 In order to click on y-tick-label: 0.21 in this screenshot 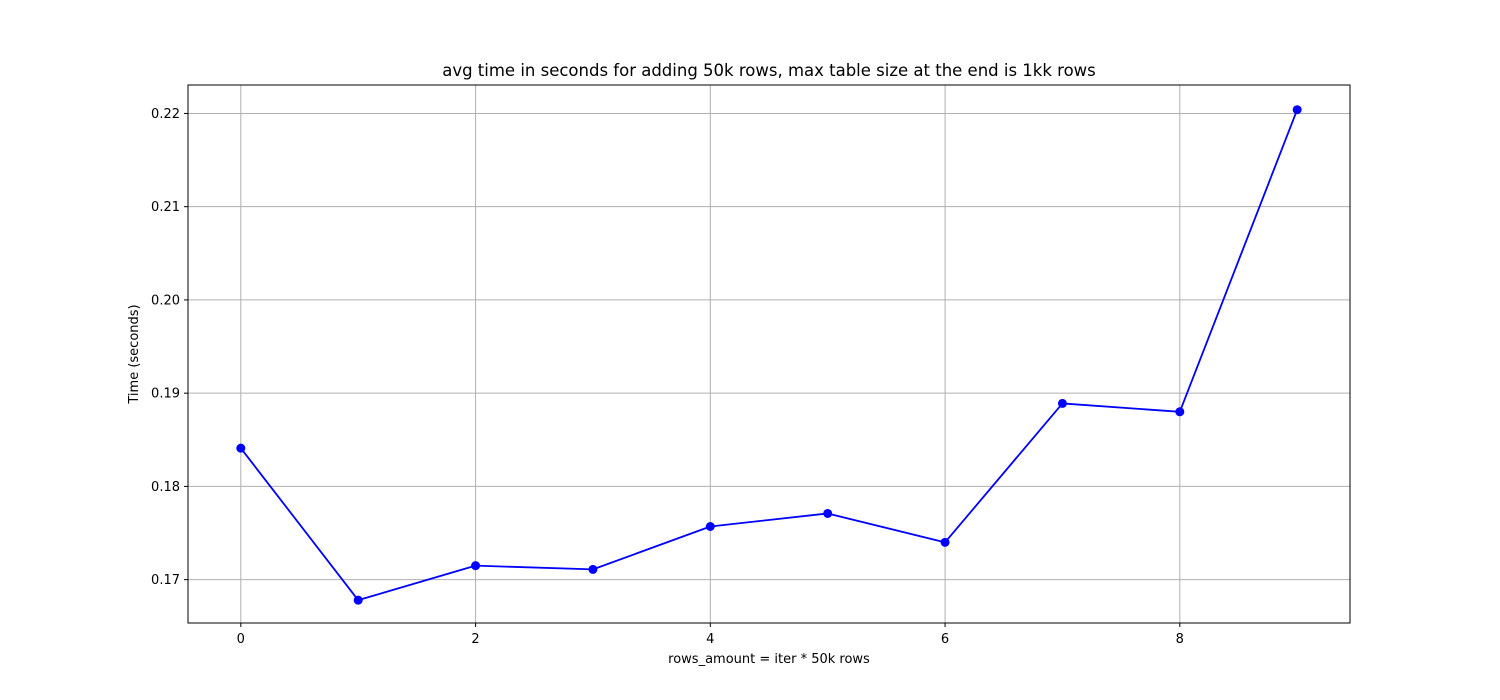, I will do `click(165, 207)`.